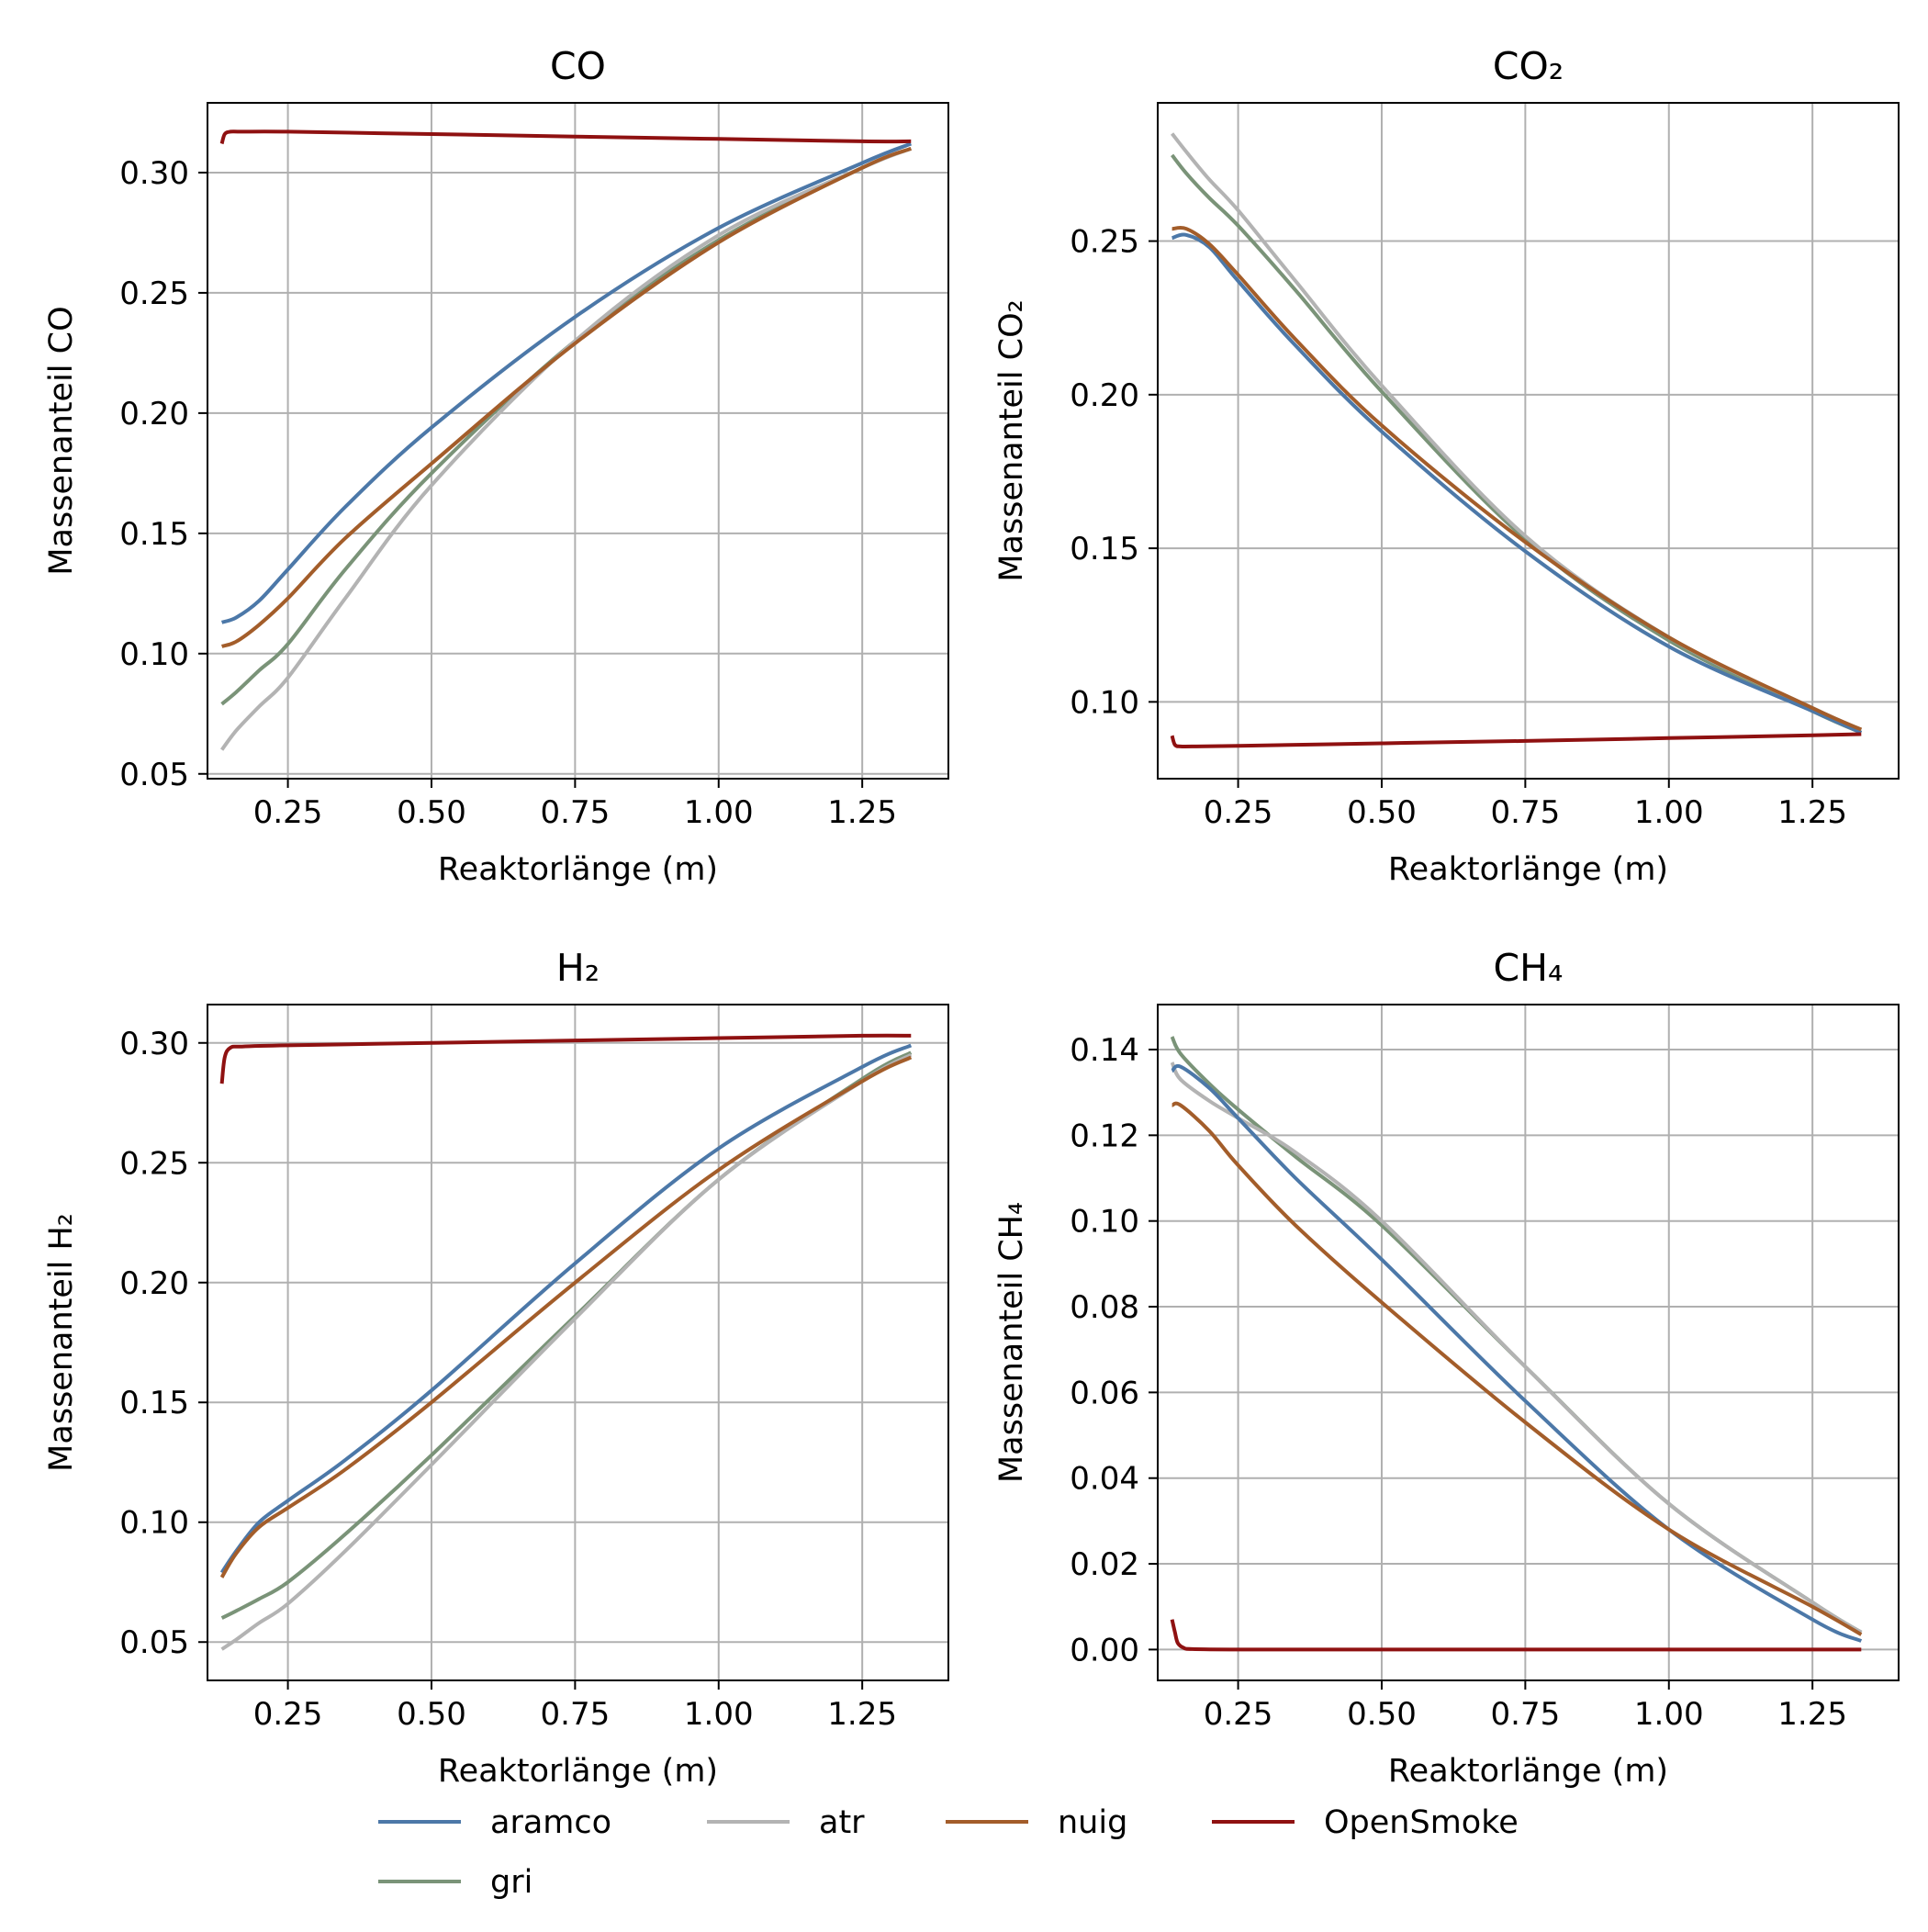  I want to click on y-tick-label: 0.02, so click(1104, 1564).